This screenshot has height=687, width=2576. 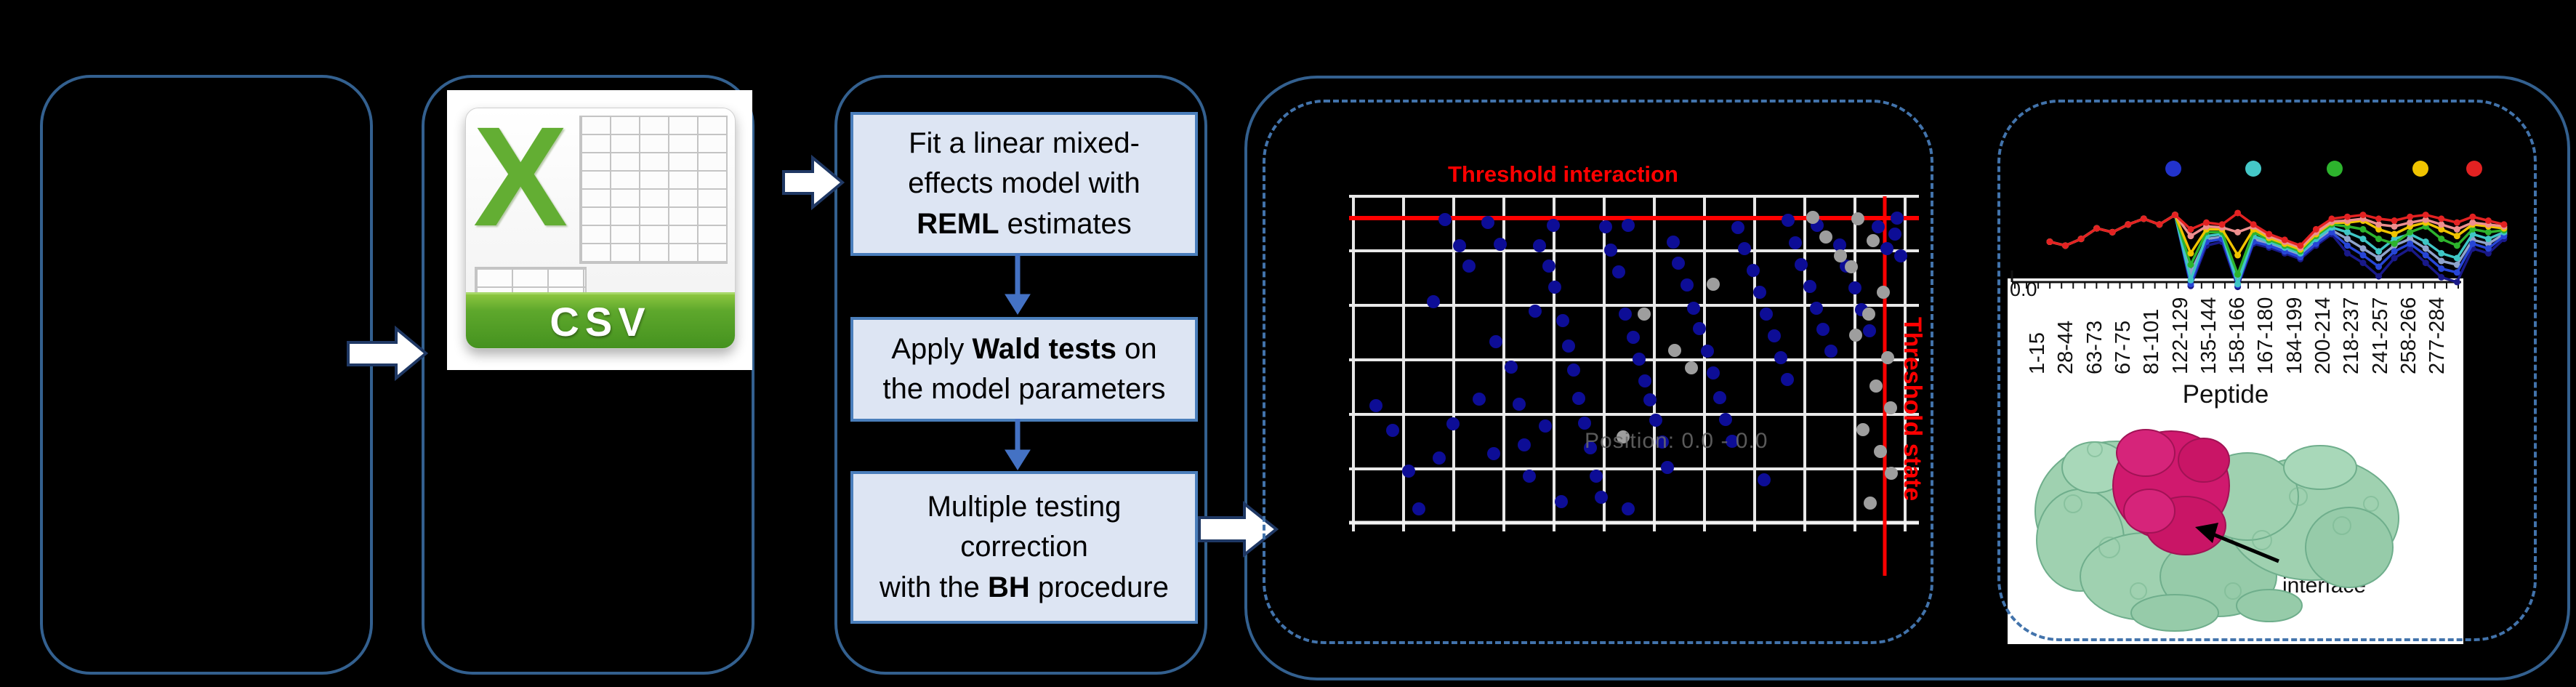 I want to click on peptide-axis-title: Peptide, so click(x=2225, y=394).